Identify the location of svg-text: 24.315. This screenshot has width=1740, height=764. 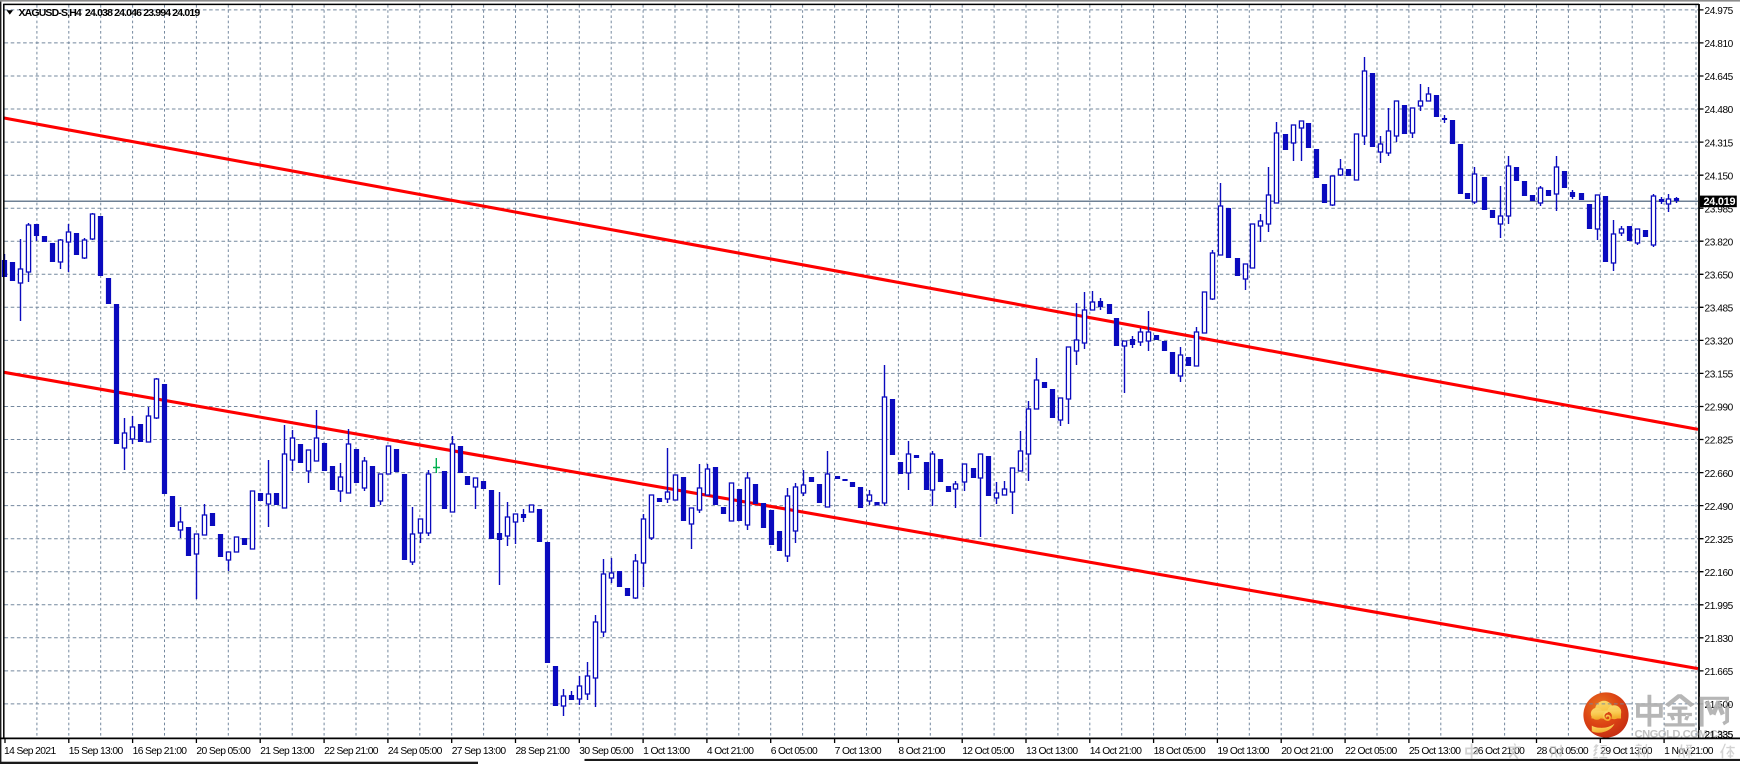
(1719, 143).